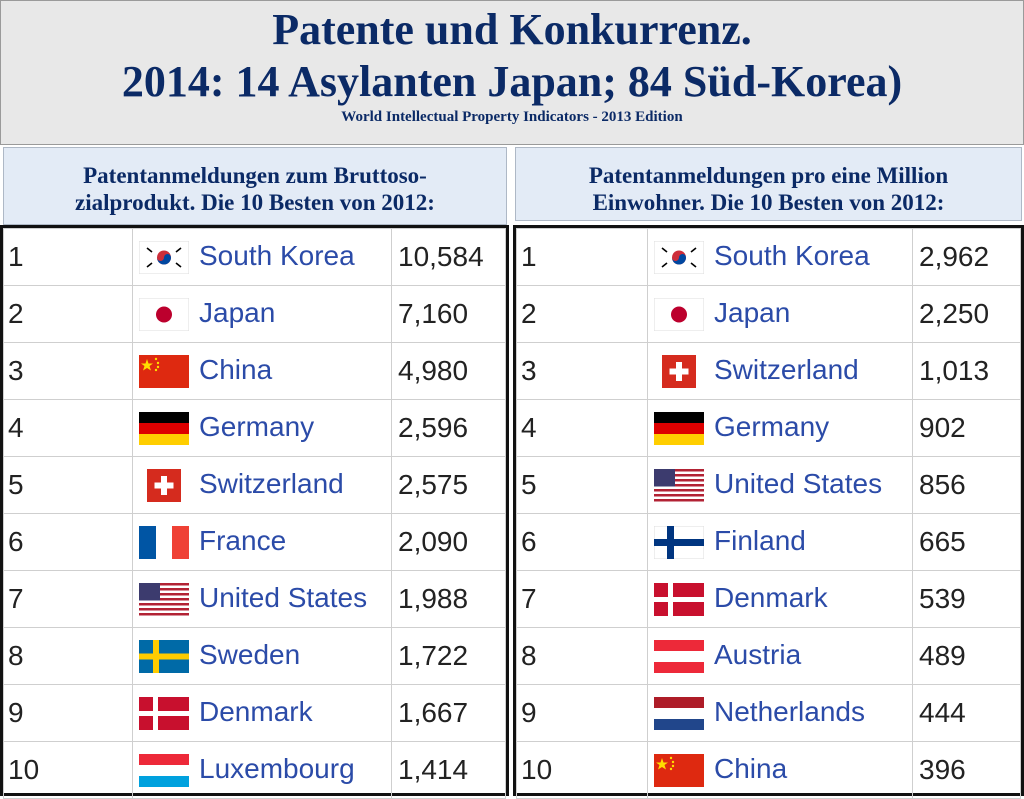 The height and width of the screenshot is (799, 1024). I want to click on country-link: Sweden, so click(250, 654).